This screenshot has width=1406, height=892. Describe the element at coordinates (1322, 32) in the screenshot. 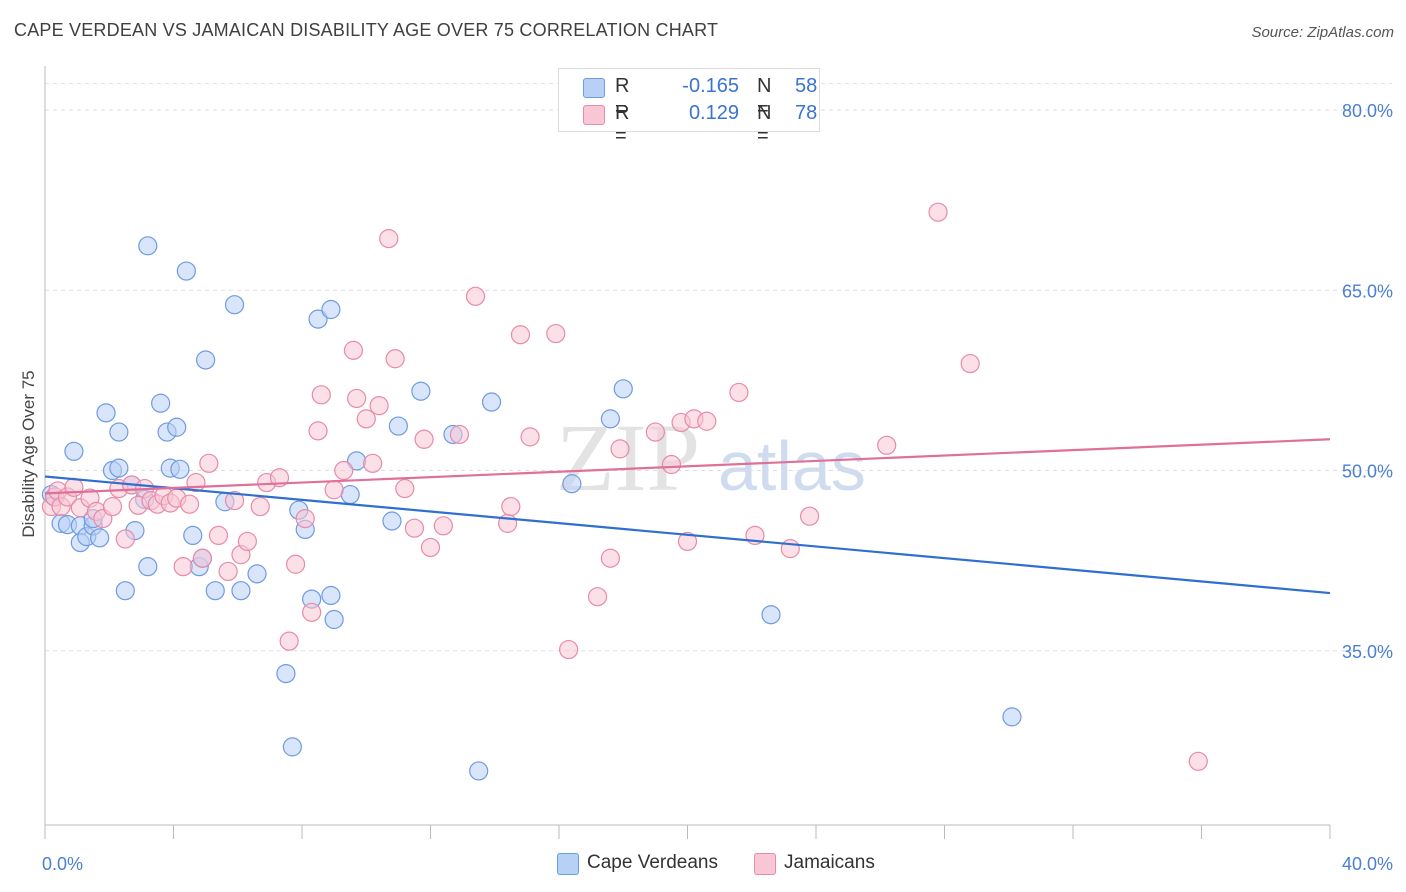

I see `source-label: Source: ZipAtlas.com` at that location.